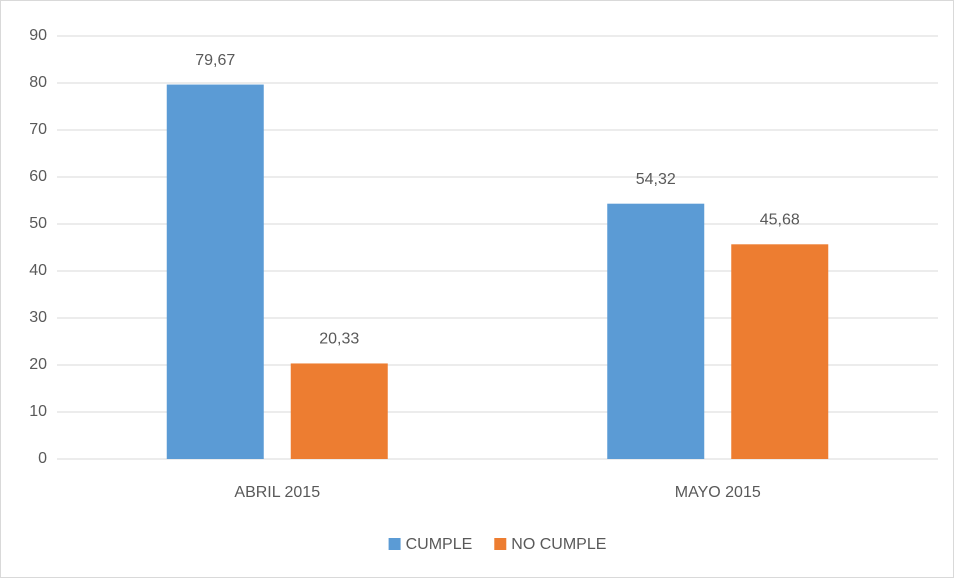 This screenshot has width=955, height=579. What do you see at coordinates (339, 339) in the screenshot?
I see `value-label: 20,33` at bounding box center [339, 339].